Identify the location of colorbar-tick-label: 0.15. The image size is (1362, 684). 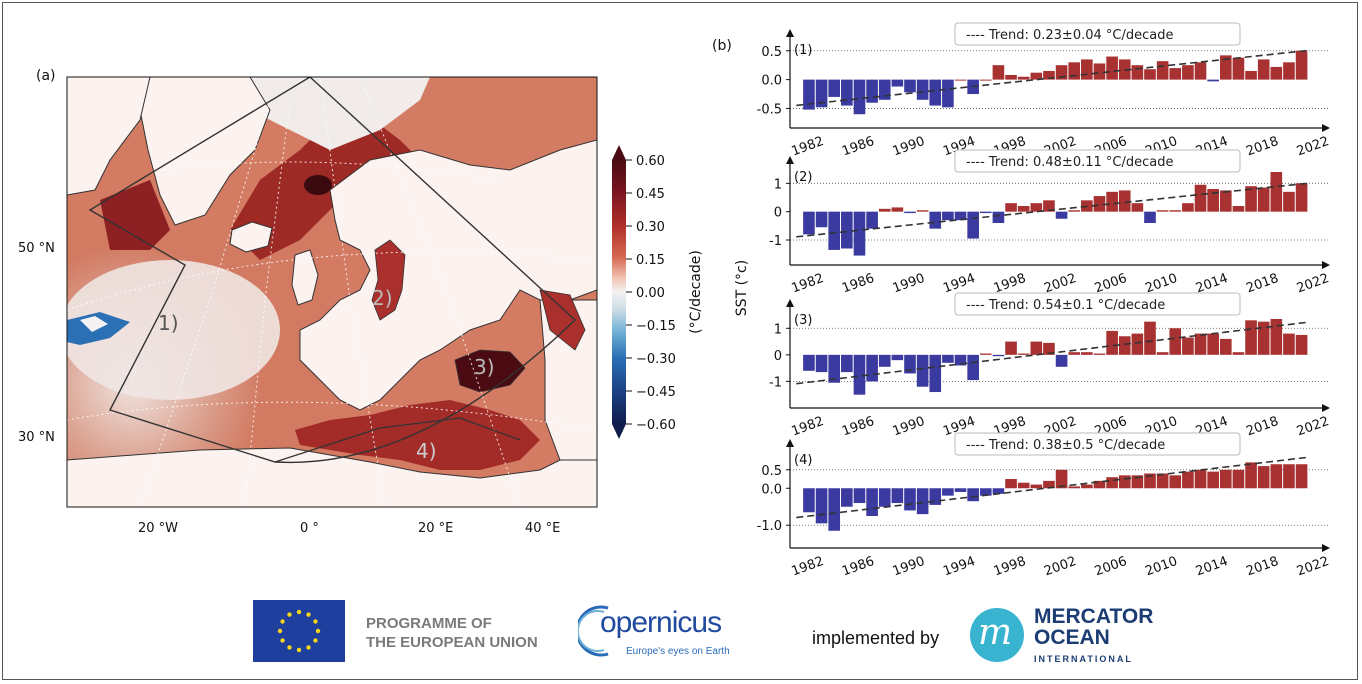
(650, 260).